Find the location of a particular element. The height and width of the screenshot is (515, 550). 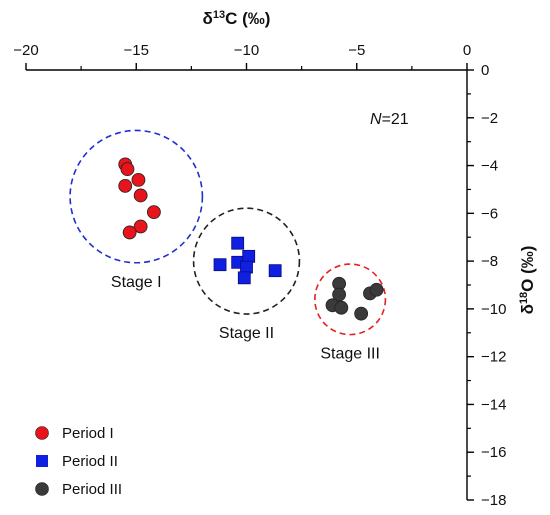

legend-label: Period III is located at coordinates (92, 489).